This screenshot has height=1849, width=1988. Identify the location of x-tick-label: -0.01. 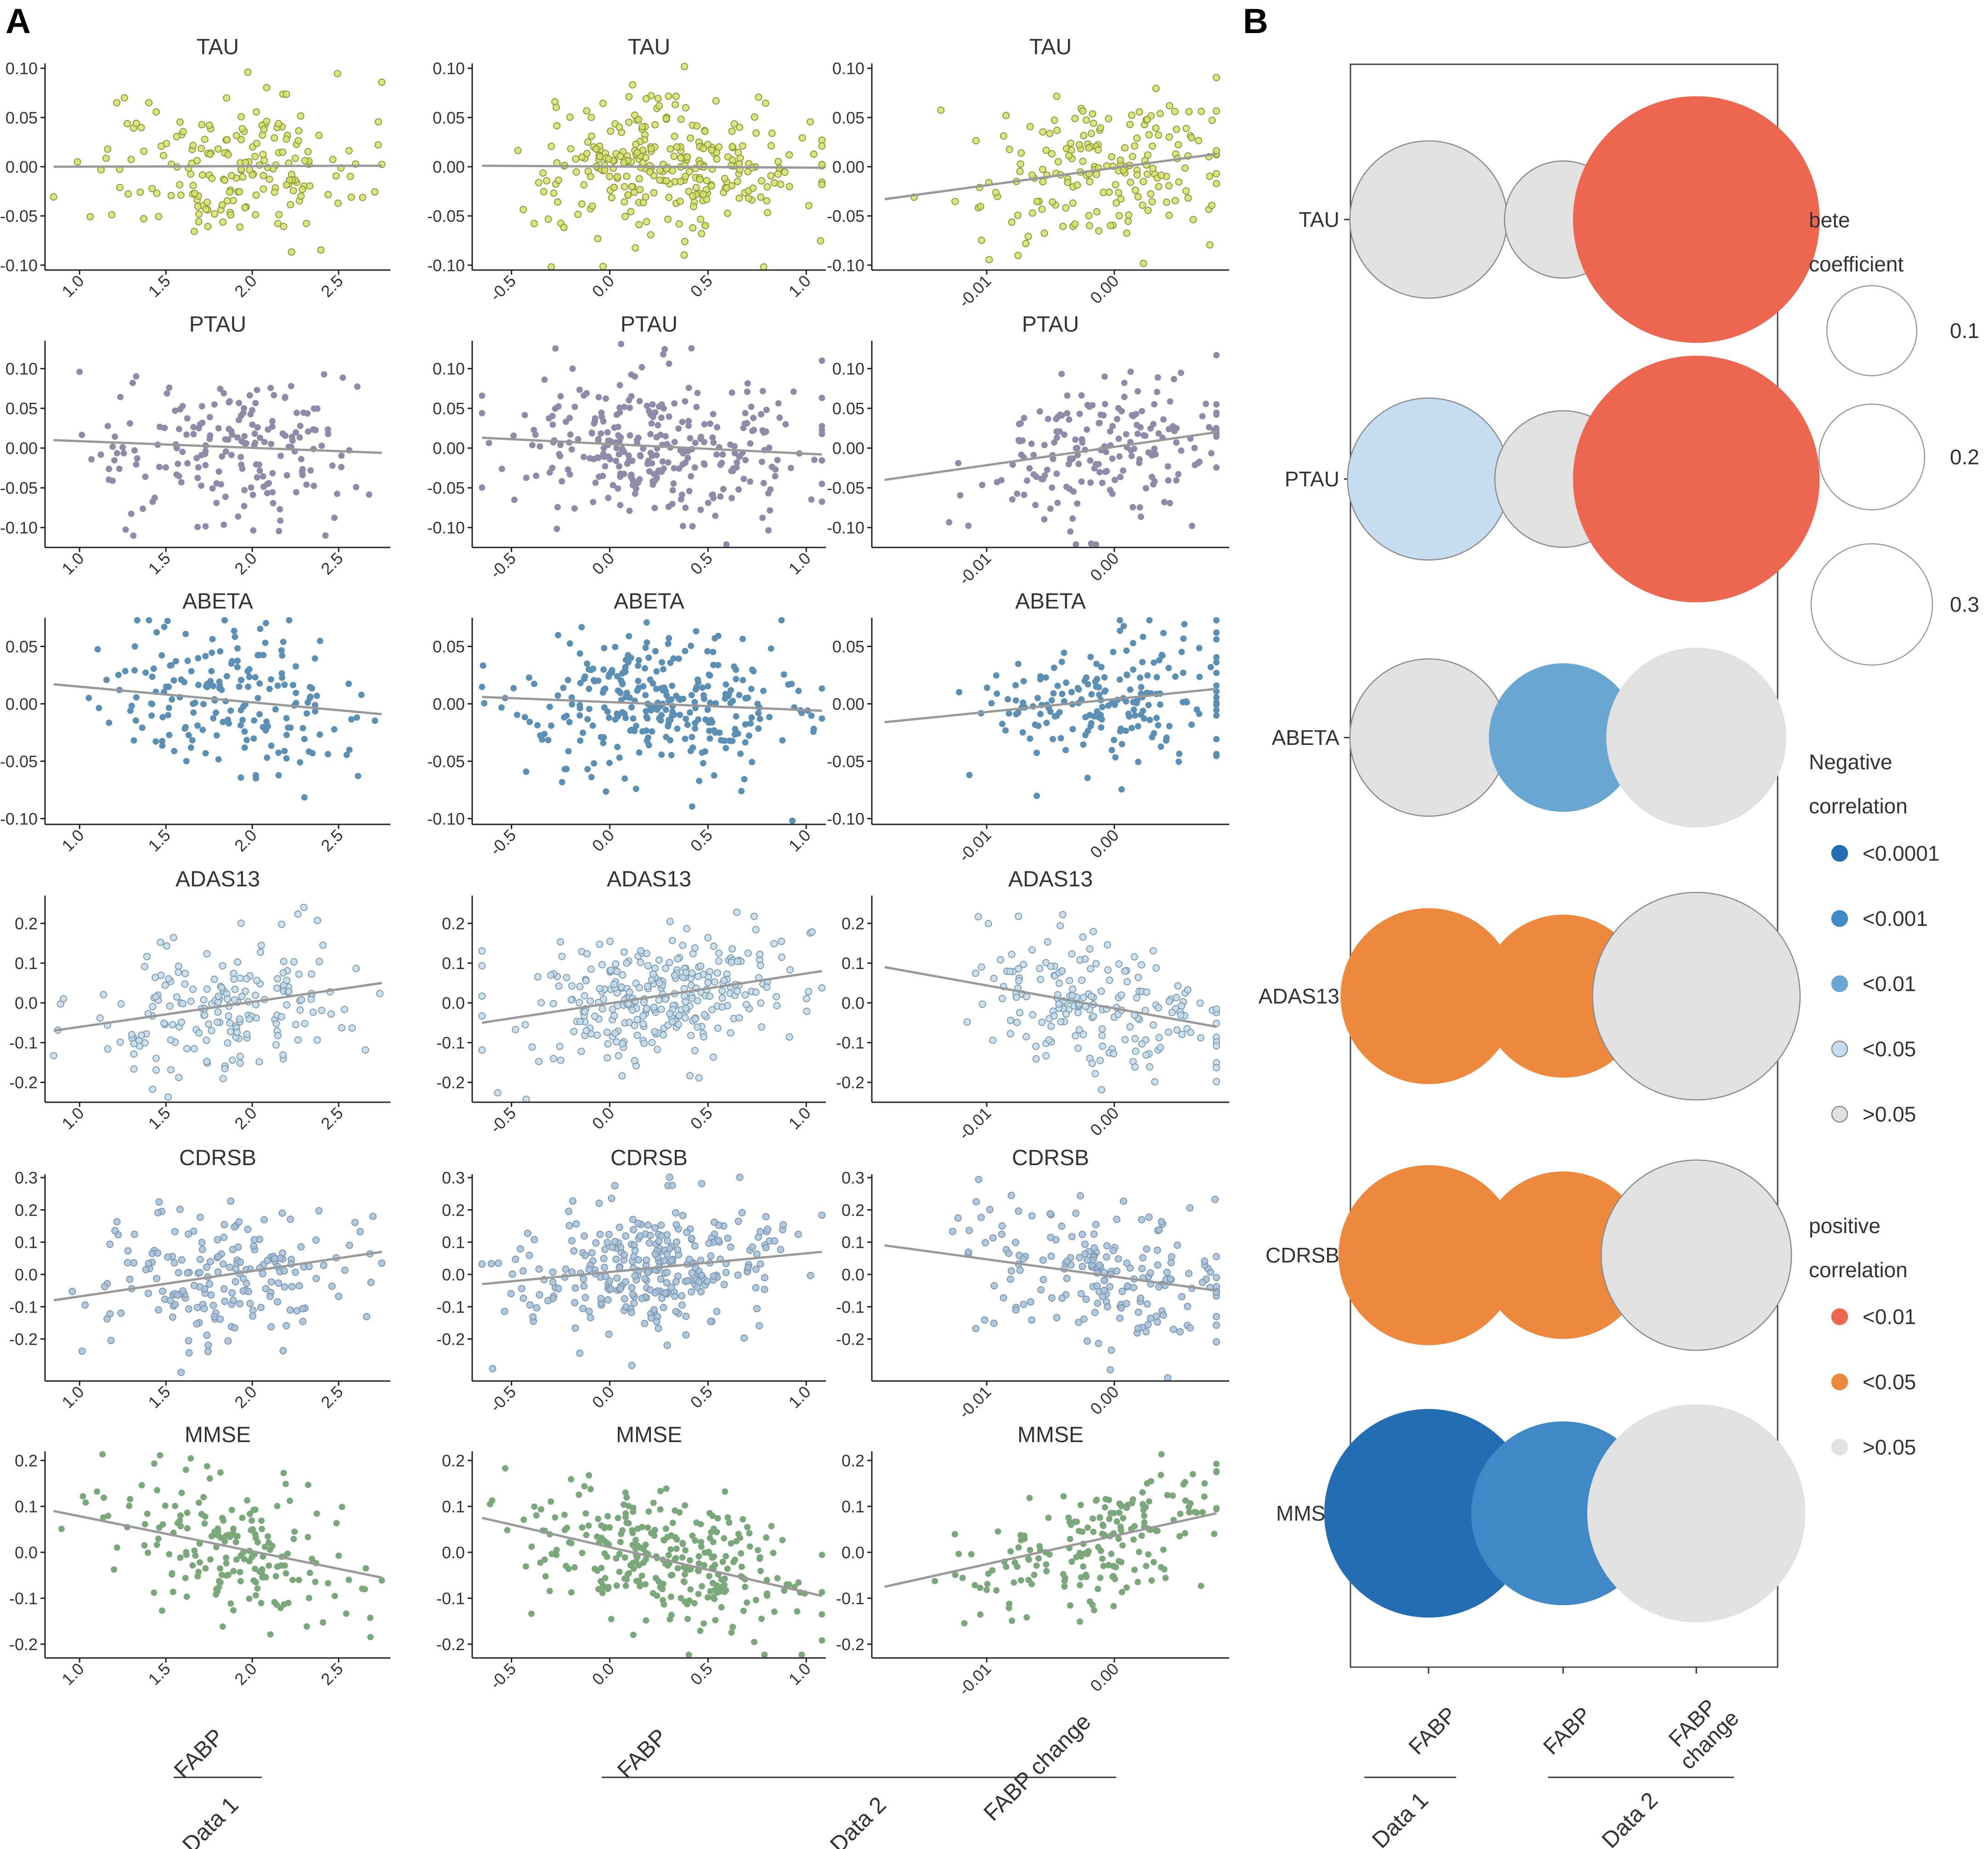
(975, 569).